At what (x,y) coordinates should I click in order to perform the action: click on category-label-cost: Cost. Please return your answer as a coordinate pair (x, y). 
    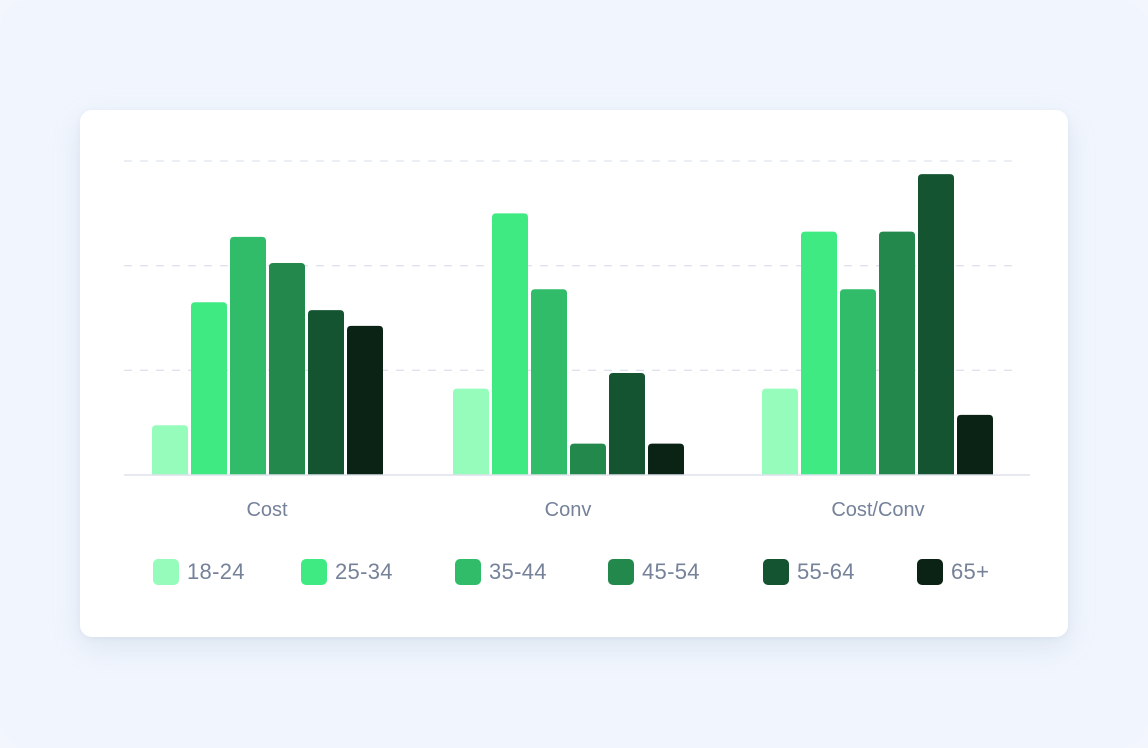
    Looking at the image, I should click on (267, 510).